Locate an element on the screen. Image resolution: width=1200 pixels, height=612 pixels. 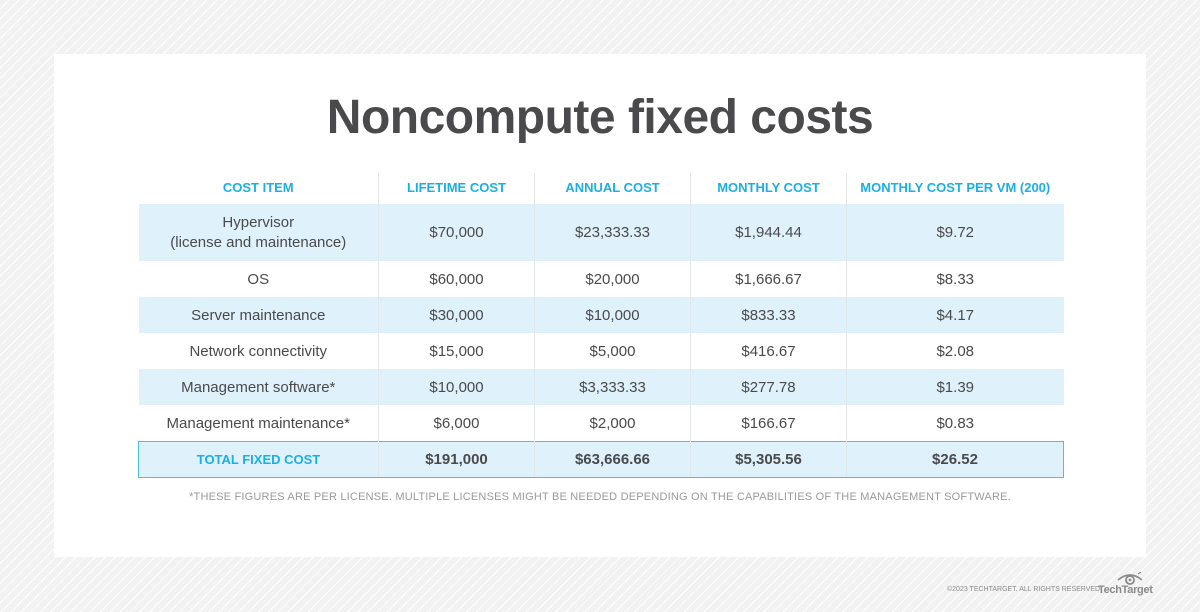
techtarget-logo: TechTarget is located at coordinates (1125, 585).